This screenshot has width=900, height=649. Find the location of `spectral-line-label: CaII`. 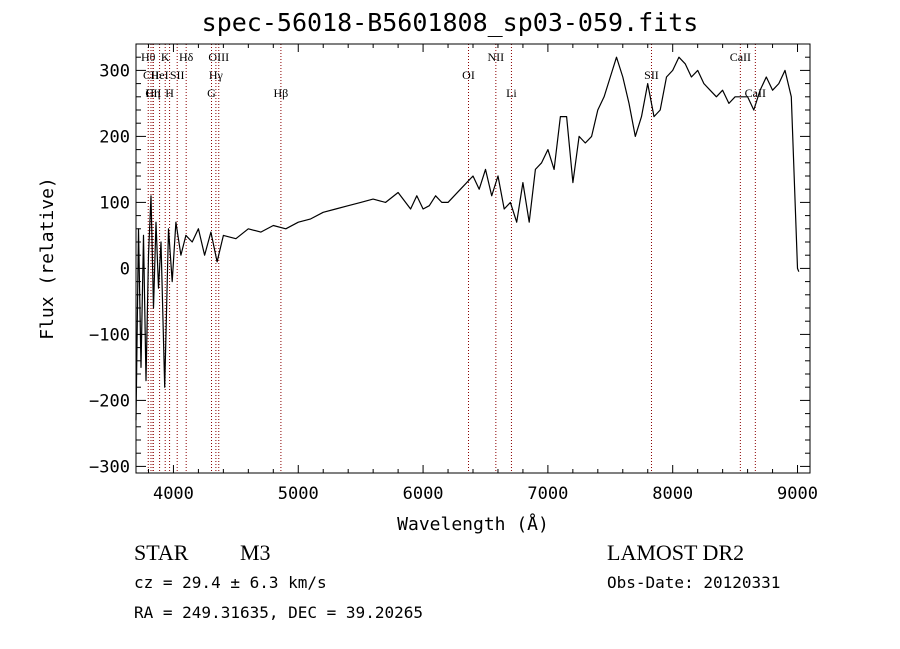

spectral-line-label: CaII is located at coordinates (740, 57).